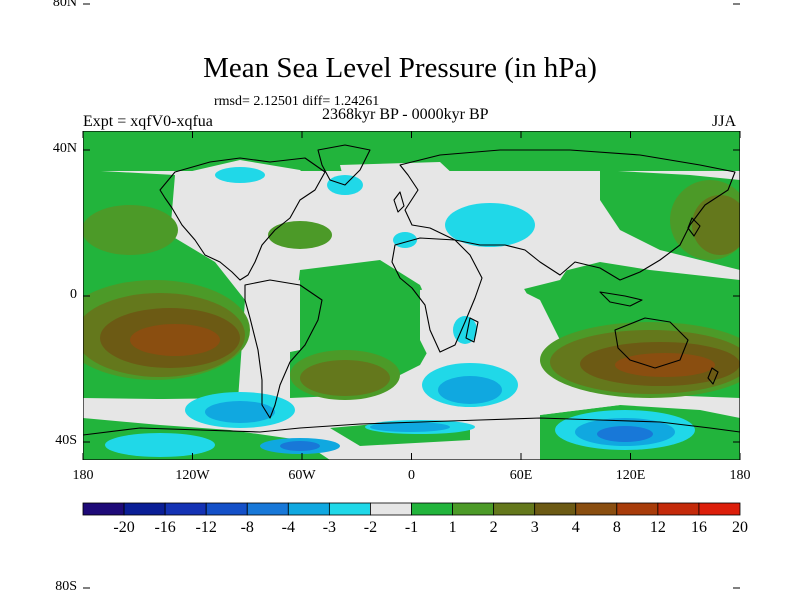  I want to click on colorbar-label: 12, so click(657, 527).